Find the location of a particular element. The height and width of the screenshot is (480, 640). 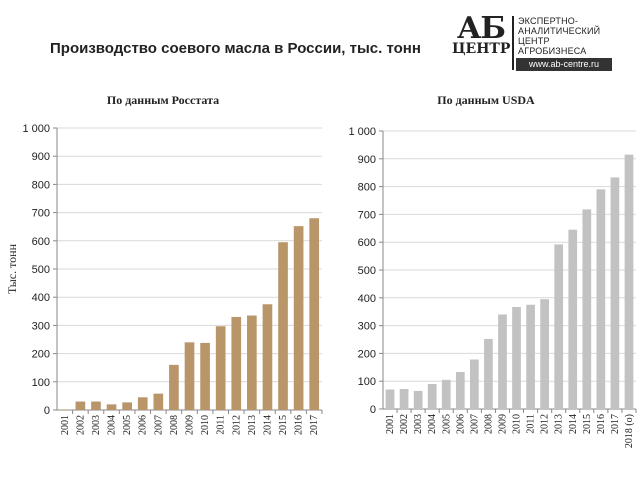

y-tick-label: 100 is located at coordinates (367, 382).